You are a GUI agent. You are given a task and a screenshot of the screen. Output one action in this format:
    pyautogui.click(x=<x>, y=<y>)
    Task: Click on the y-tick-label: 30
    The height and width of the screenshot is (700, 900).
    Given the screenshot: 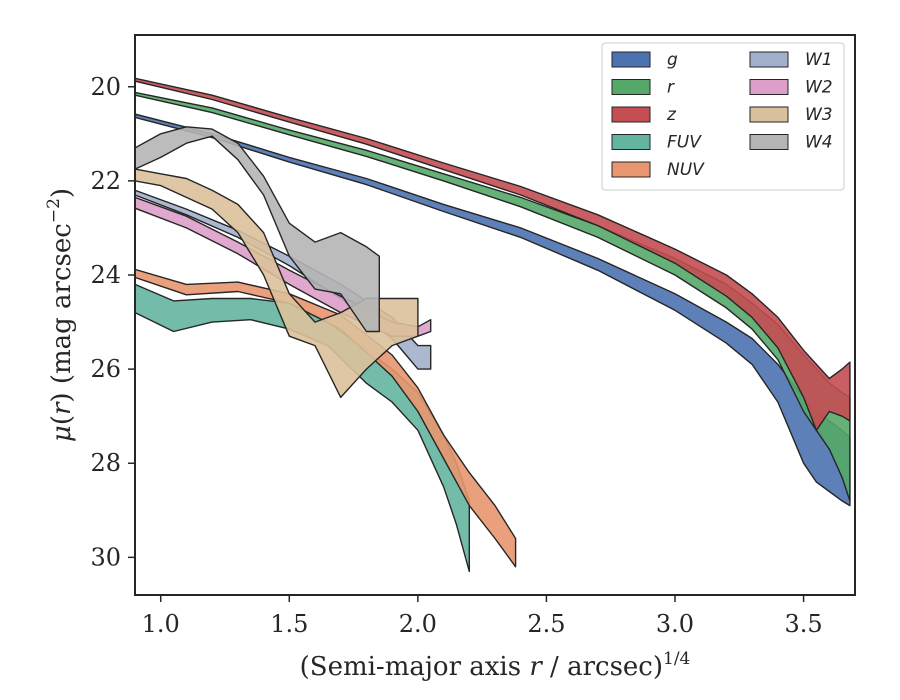 What is the action you would take?
    pyautogui.click(x=105, y=557)
    